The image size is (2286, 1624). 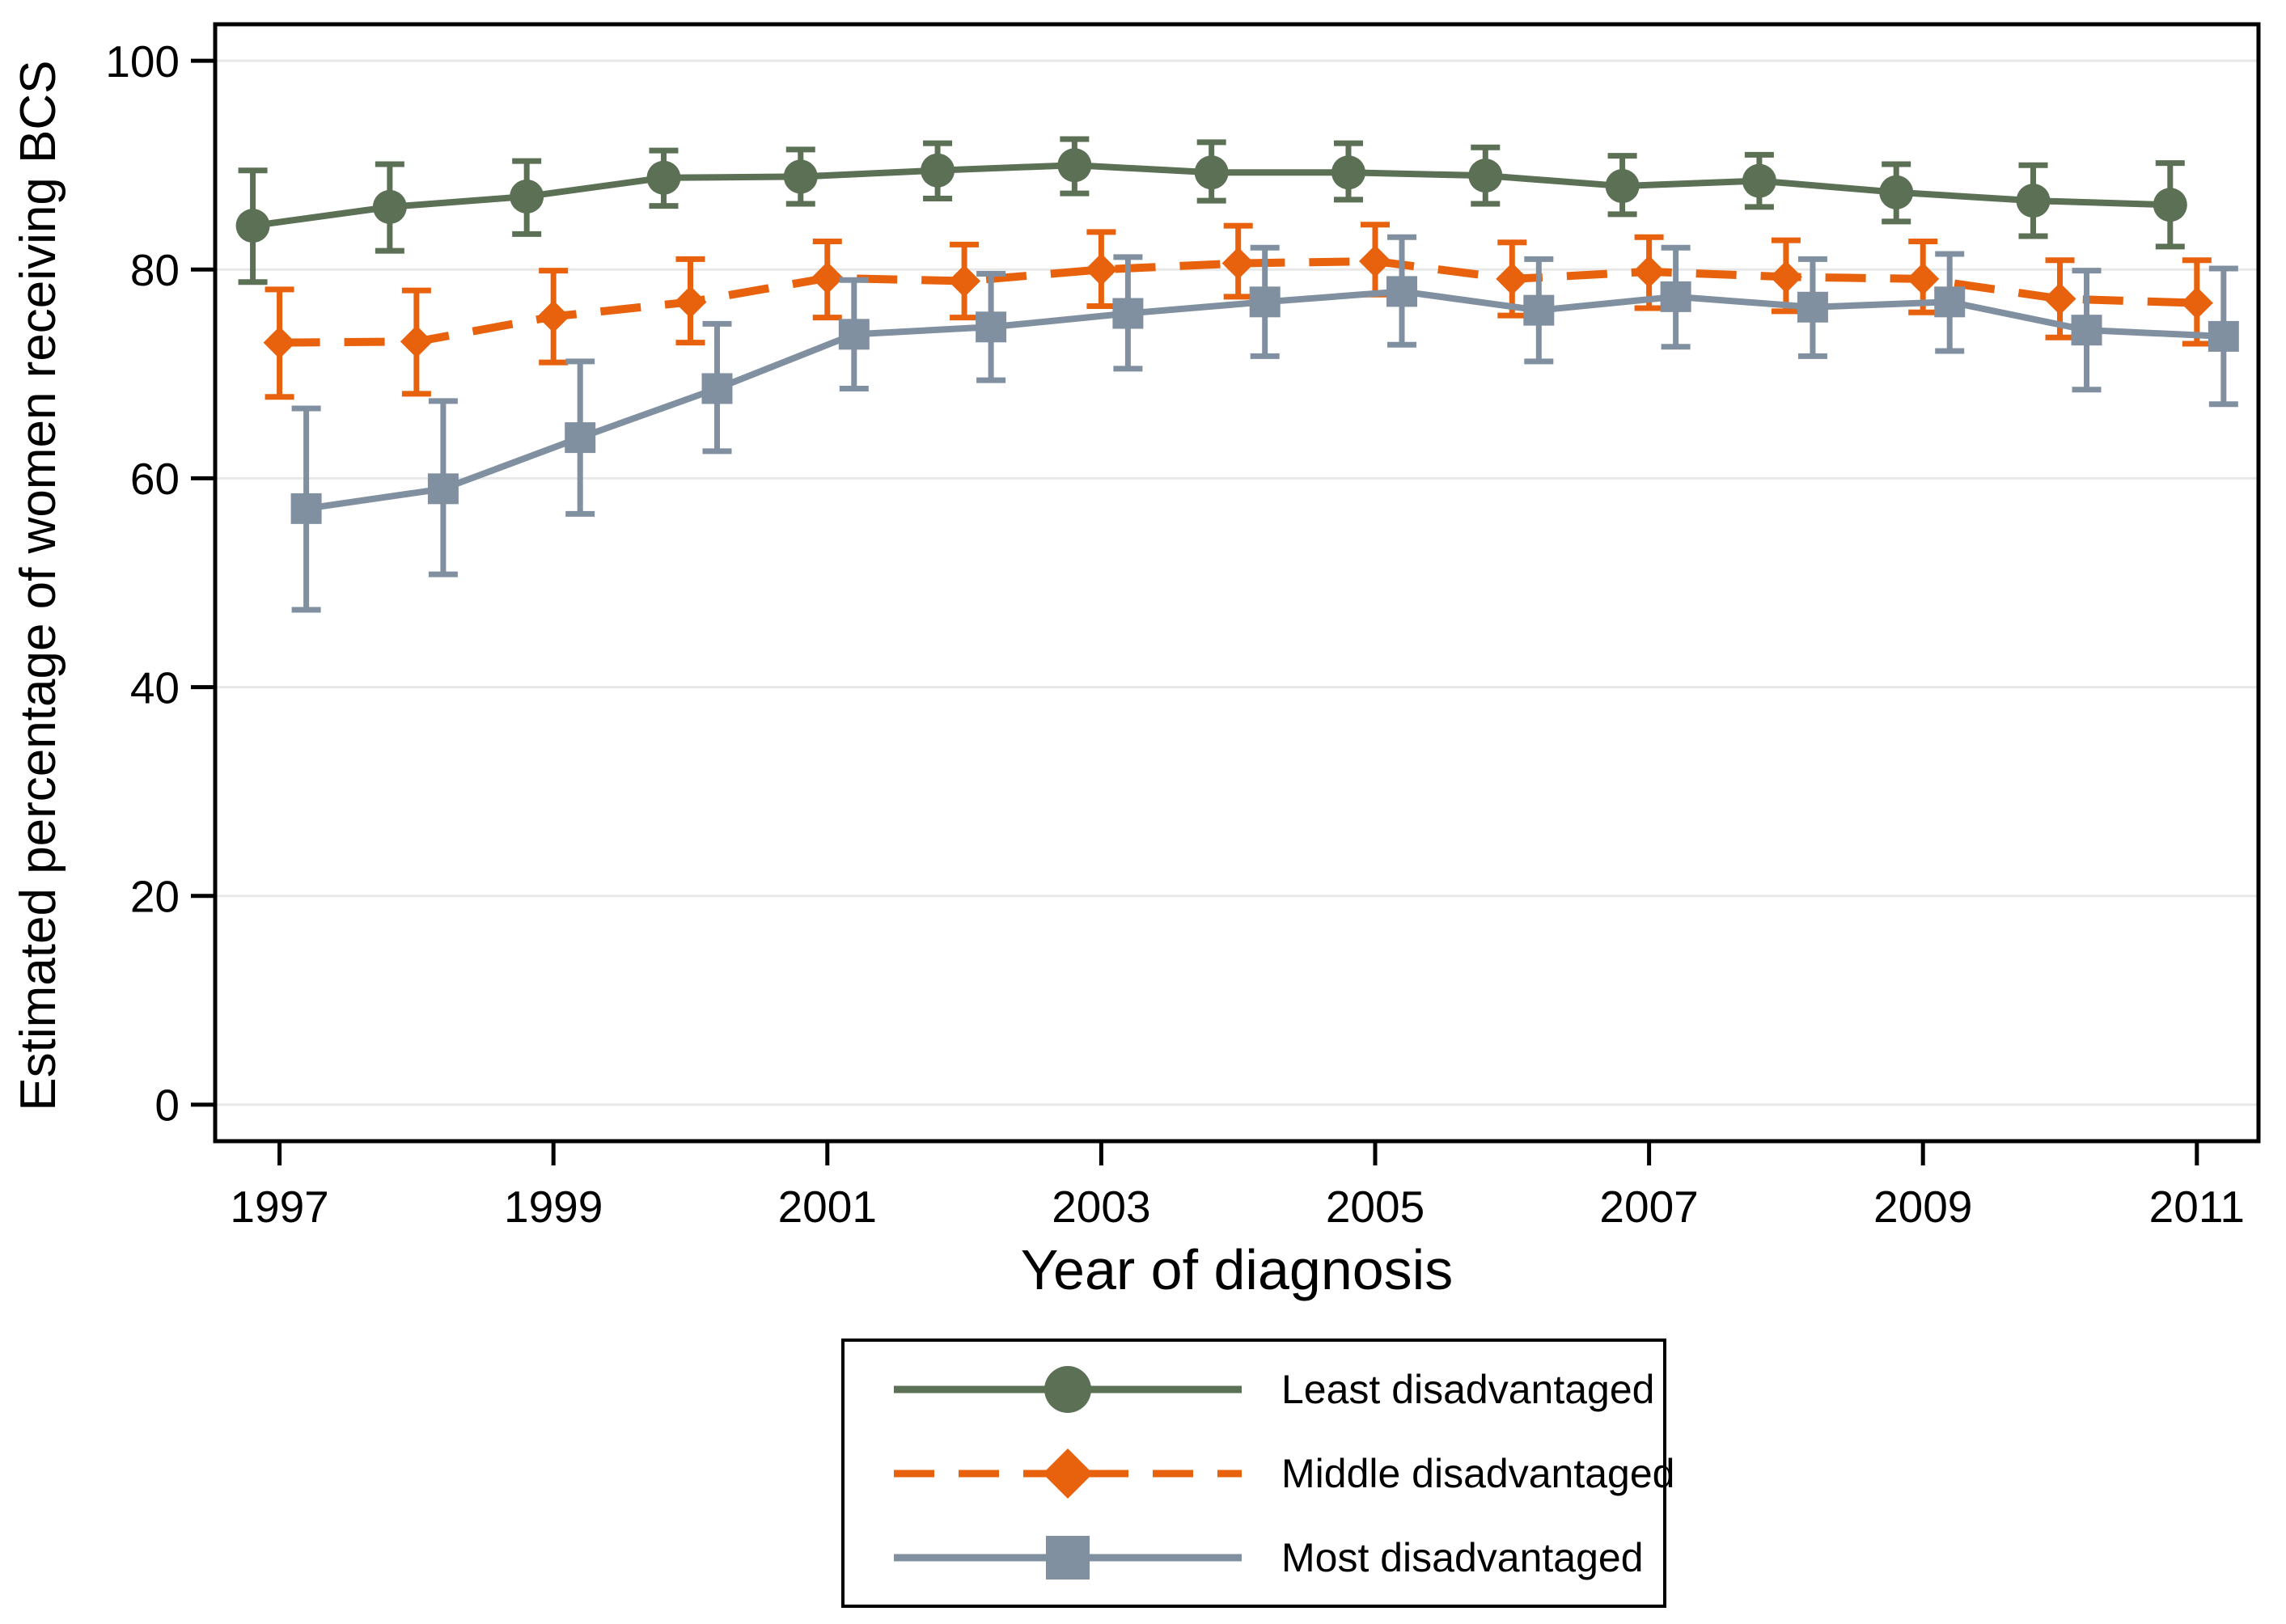 What do you see at coordinates (279, 1207) in the screenshot?
I see `x-tick-label: 1997` at bounding box center [279, 1207].